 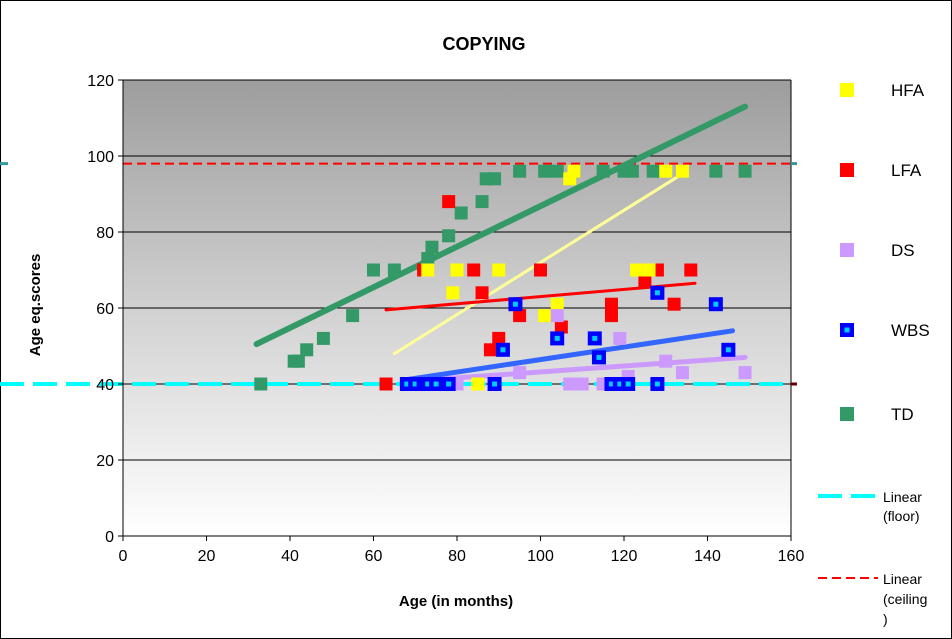 What do you see at coordinates (207, 556) in the screenshot?
I see `x-tick-label-1: 20` at bounding box center [207, 556].